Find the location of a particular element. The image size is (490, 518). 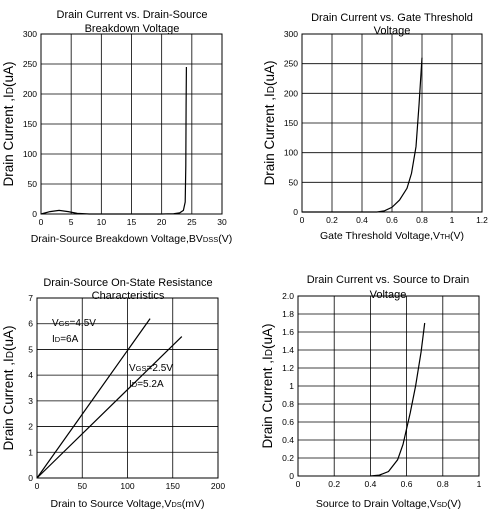

y-tick-label: 2.0 is located at coordinates (288, 296).